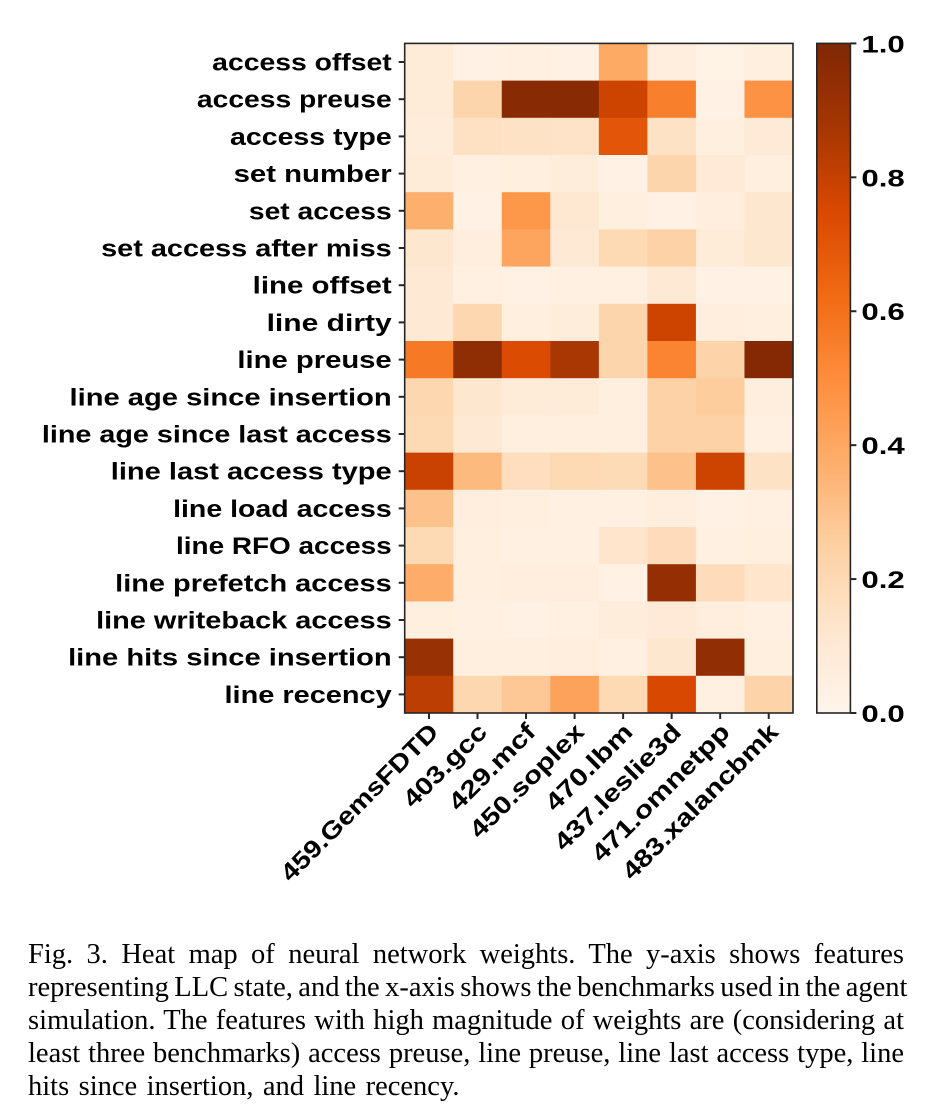  What do you see at coordinates (883, 446) in the screenshot?
I see `svg-text: 0.4` at bounding box center [883, 446].